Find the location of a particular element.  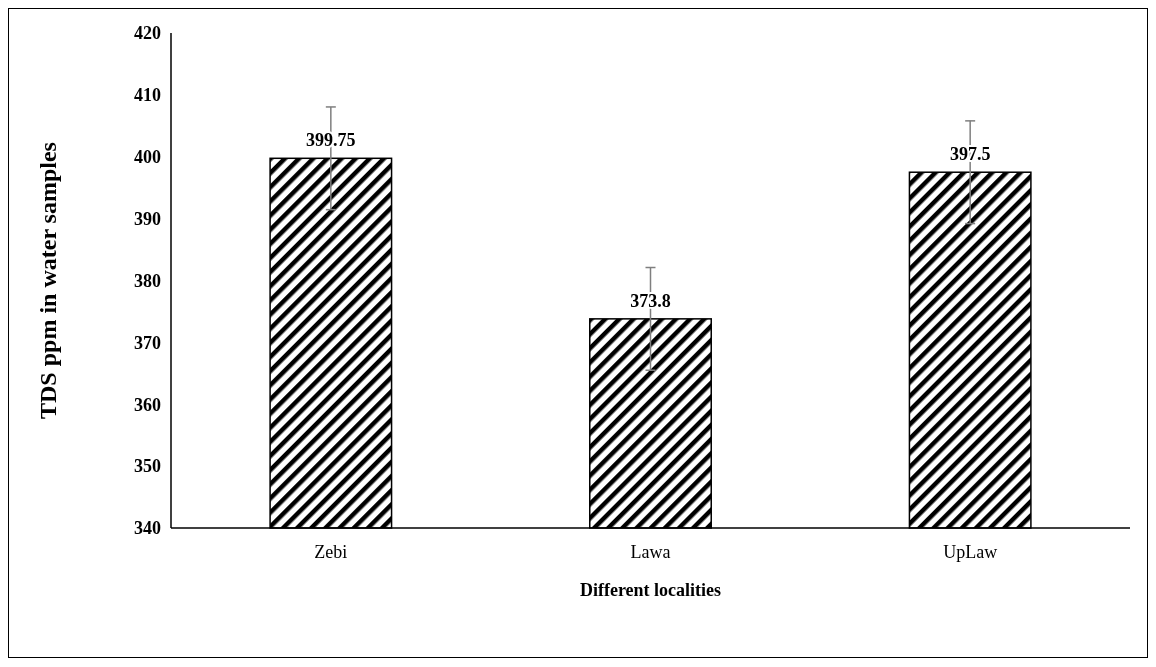

x-axis-title: Different localities is located at coordinates (650, 590).